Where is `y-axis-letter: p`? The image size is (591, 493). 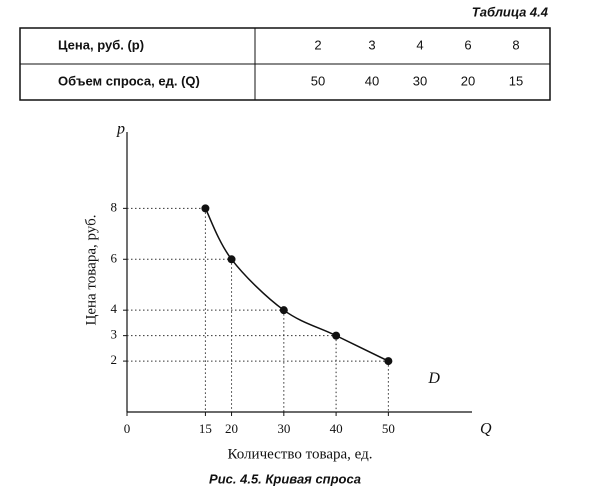
y-axis-letter: p is located at coordinates (120, 129).